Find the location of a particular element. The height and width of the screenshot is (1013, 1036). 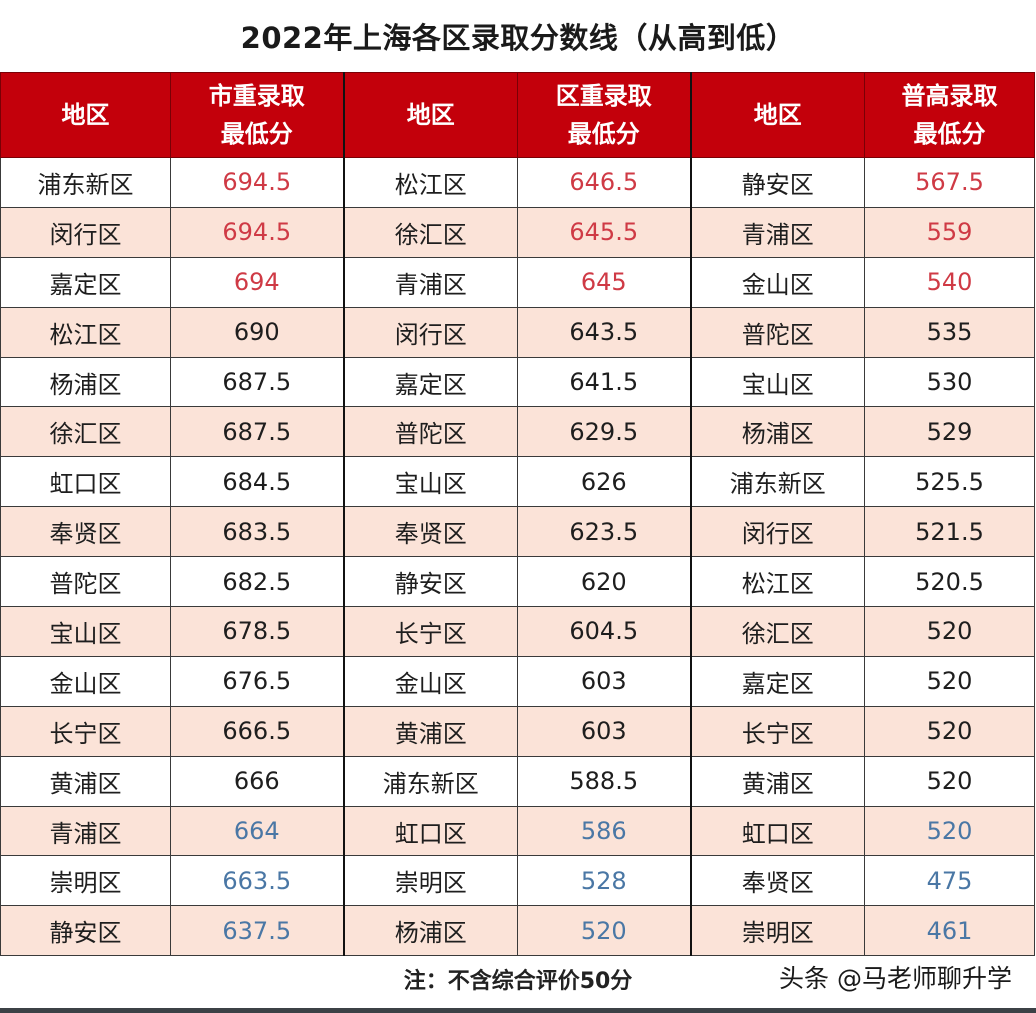

city-key-score-cell: 676.5 is located at coordinates (257, 681).